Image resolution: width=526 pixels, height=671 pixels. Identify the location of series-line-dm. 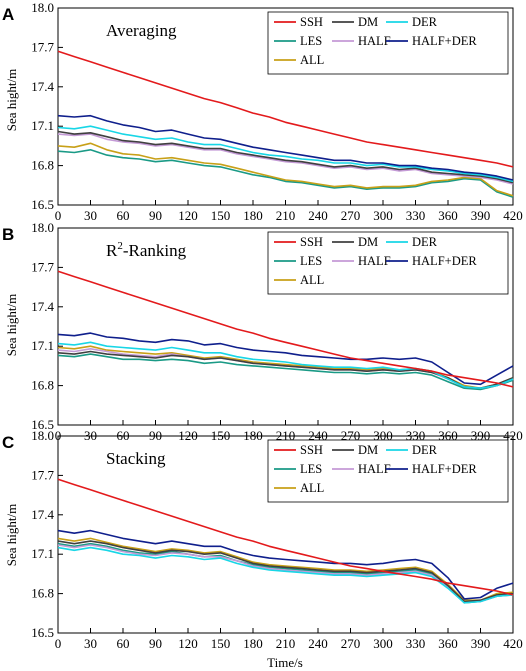
(285, 157).